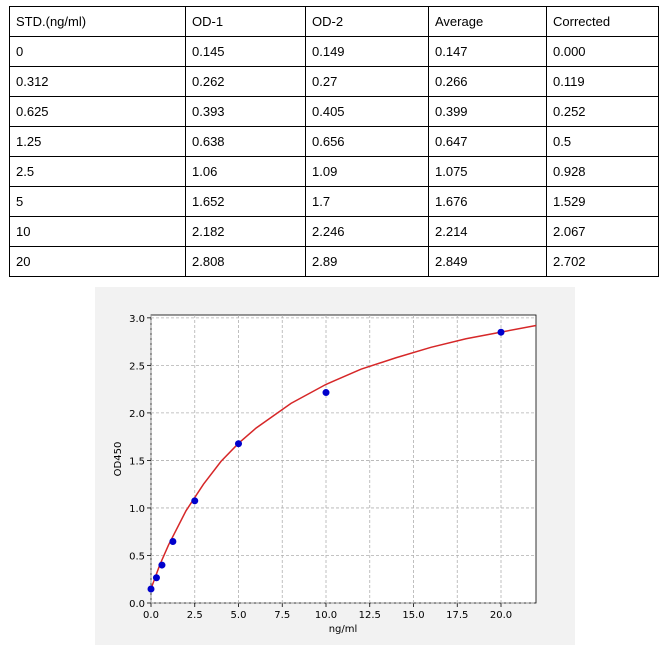 This screenshot has width=670, height=646. Describe the element at coordinates (367, 21) in the screenshot. I see `table-cell: OD-2` at that location.